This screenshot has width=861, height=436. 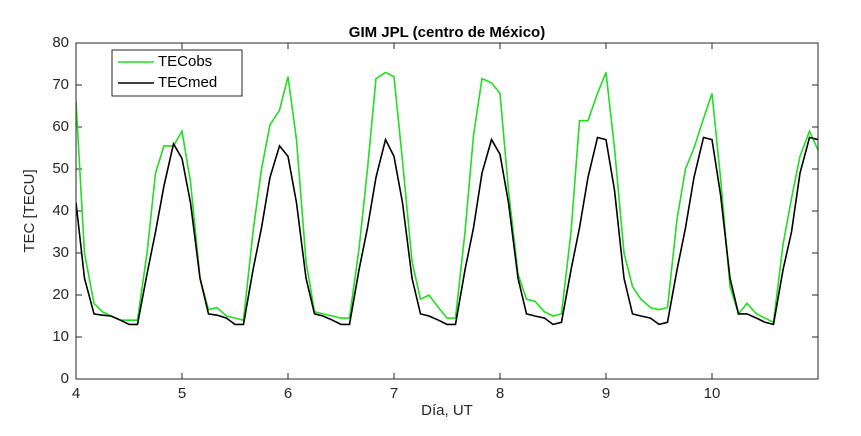 What do you see at coordinates (76, 393) in the screenshot?
I see `x-tick-label: 4` at bounding box center [76, 393].